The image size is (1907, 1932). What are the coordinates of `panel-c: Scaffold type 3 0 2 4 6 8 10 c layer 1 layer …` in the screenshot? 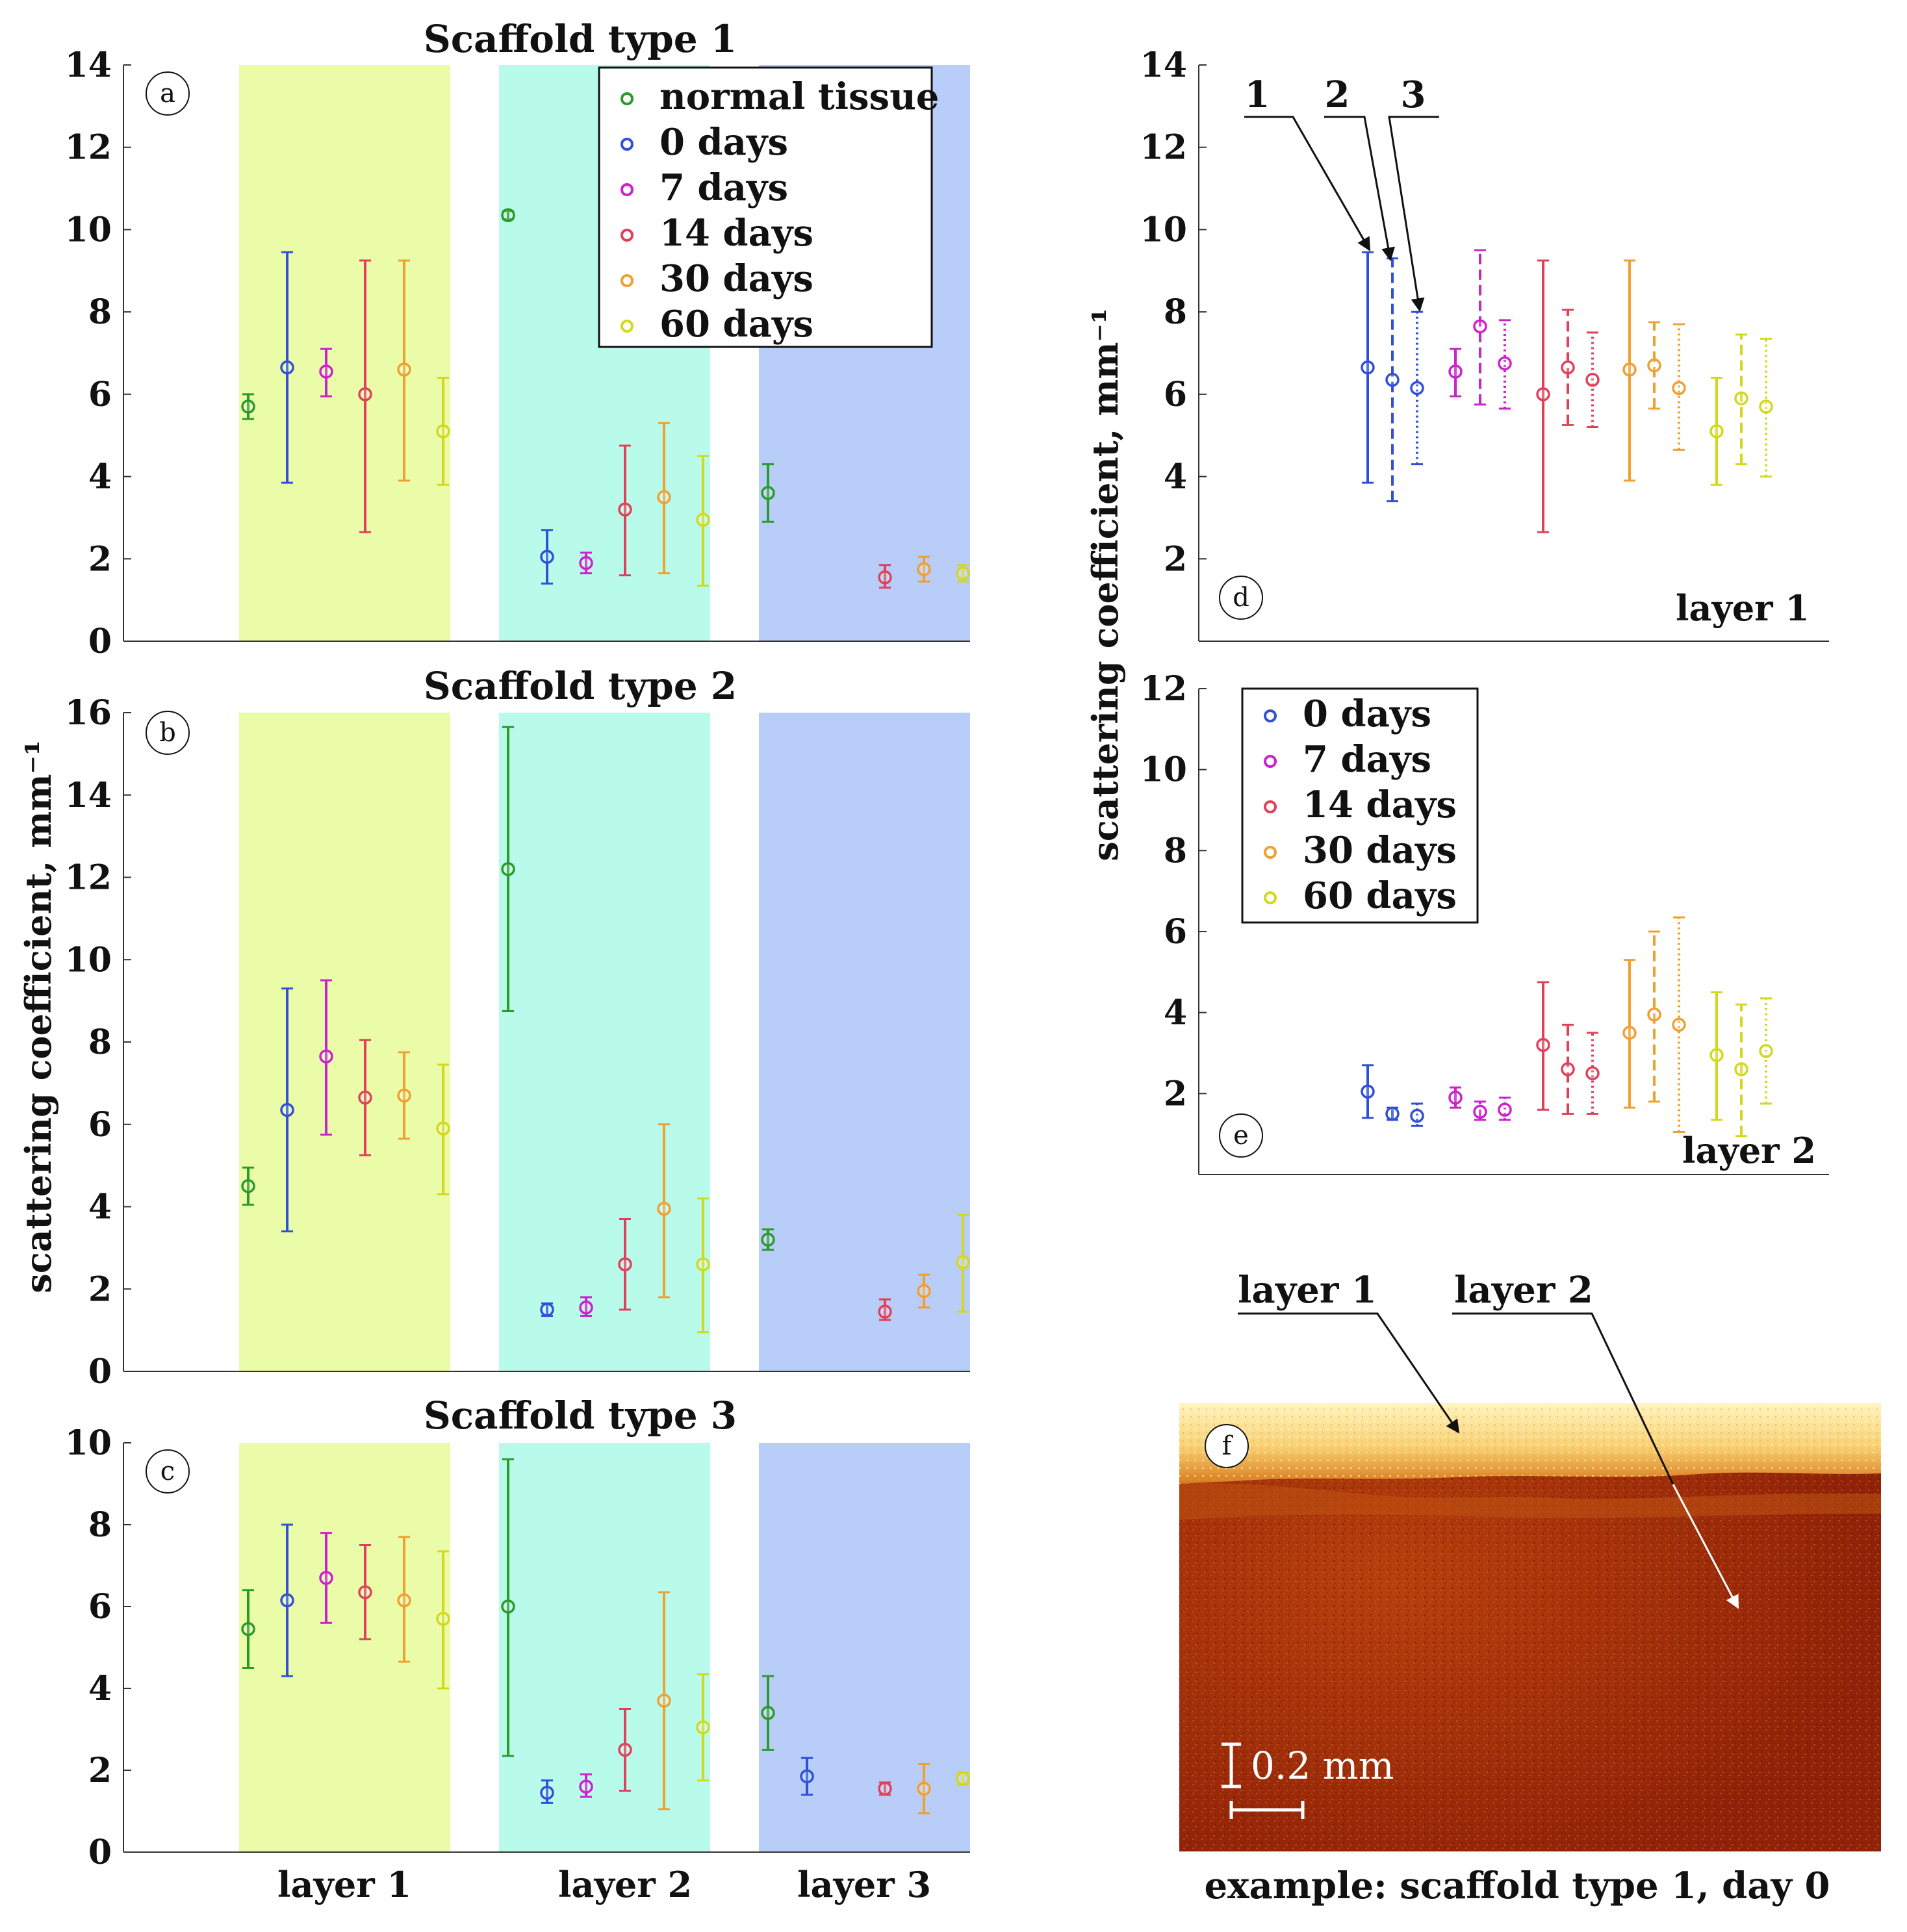 It's located at (517, 1649).